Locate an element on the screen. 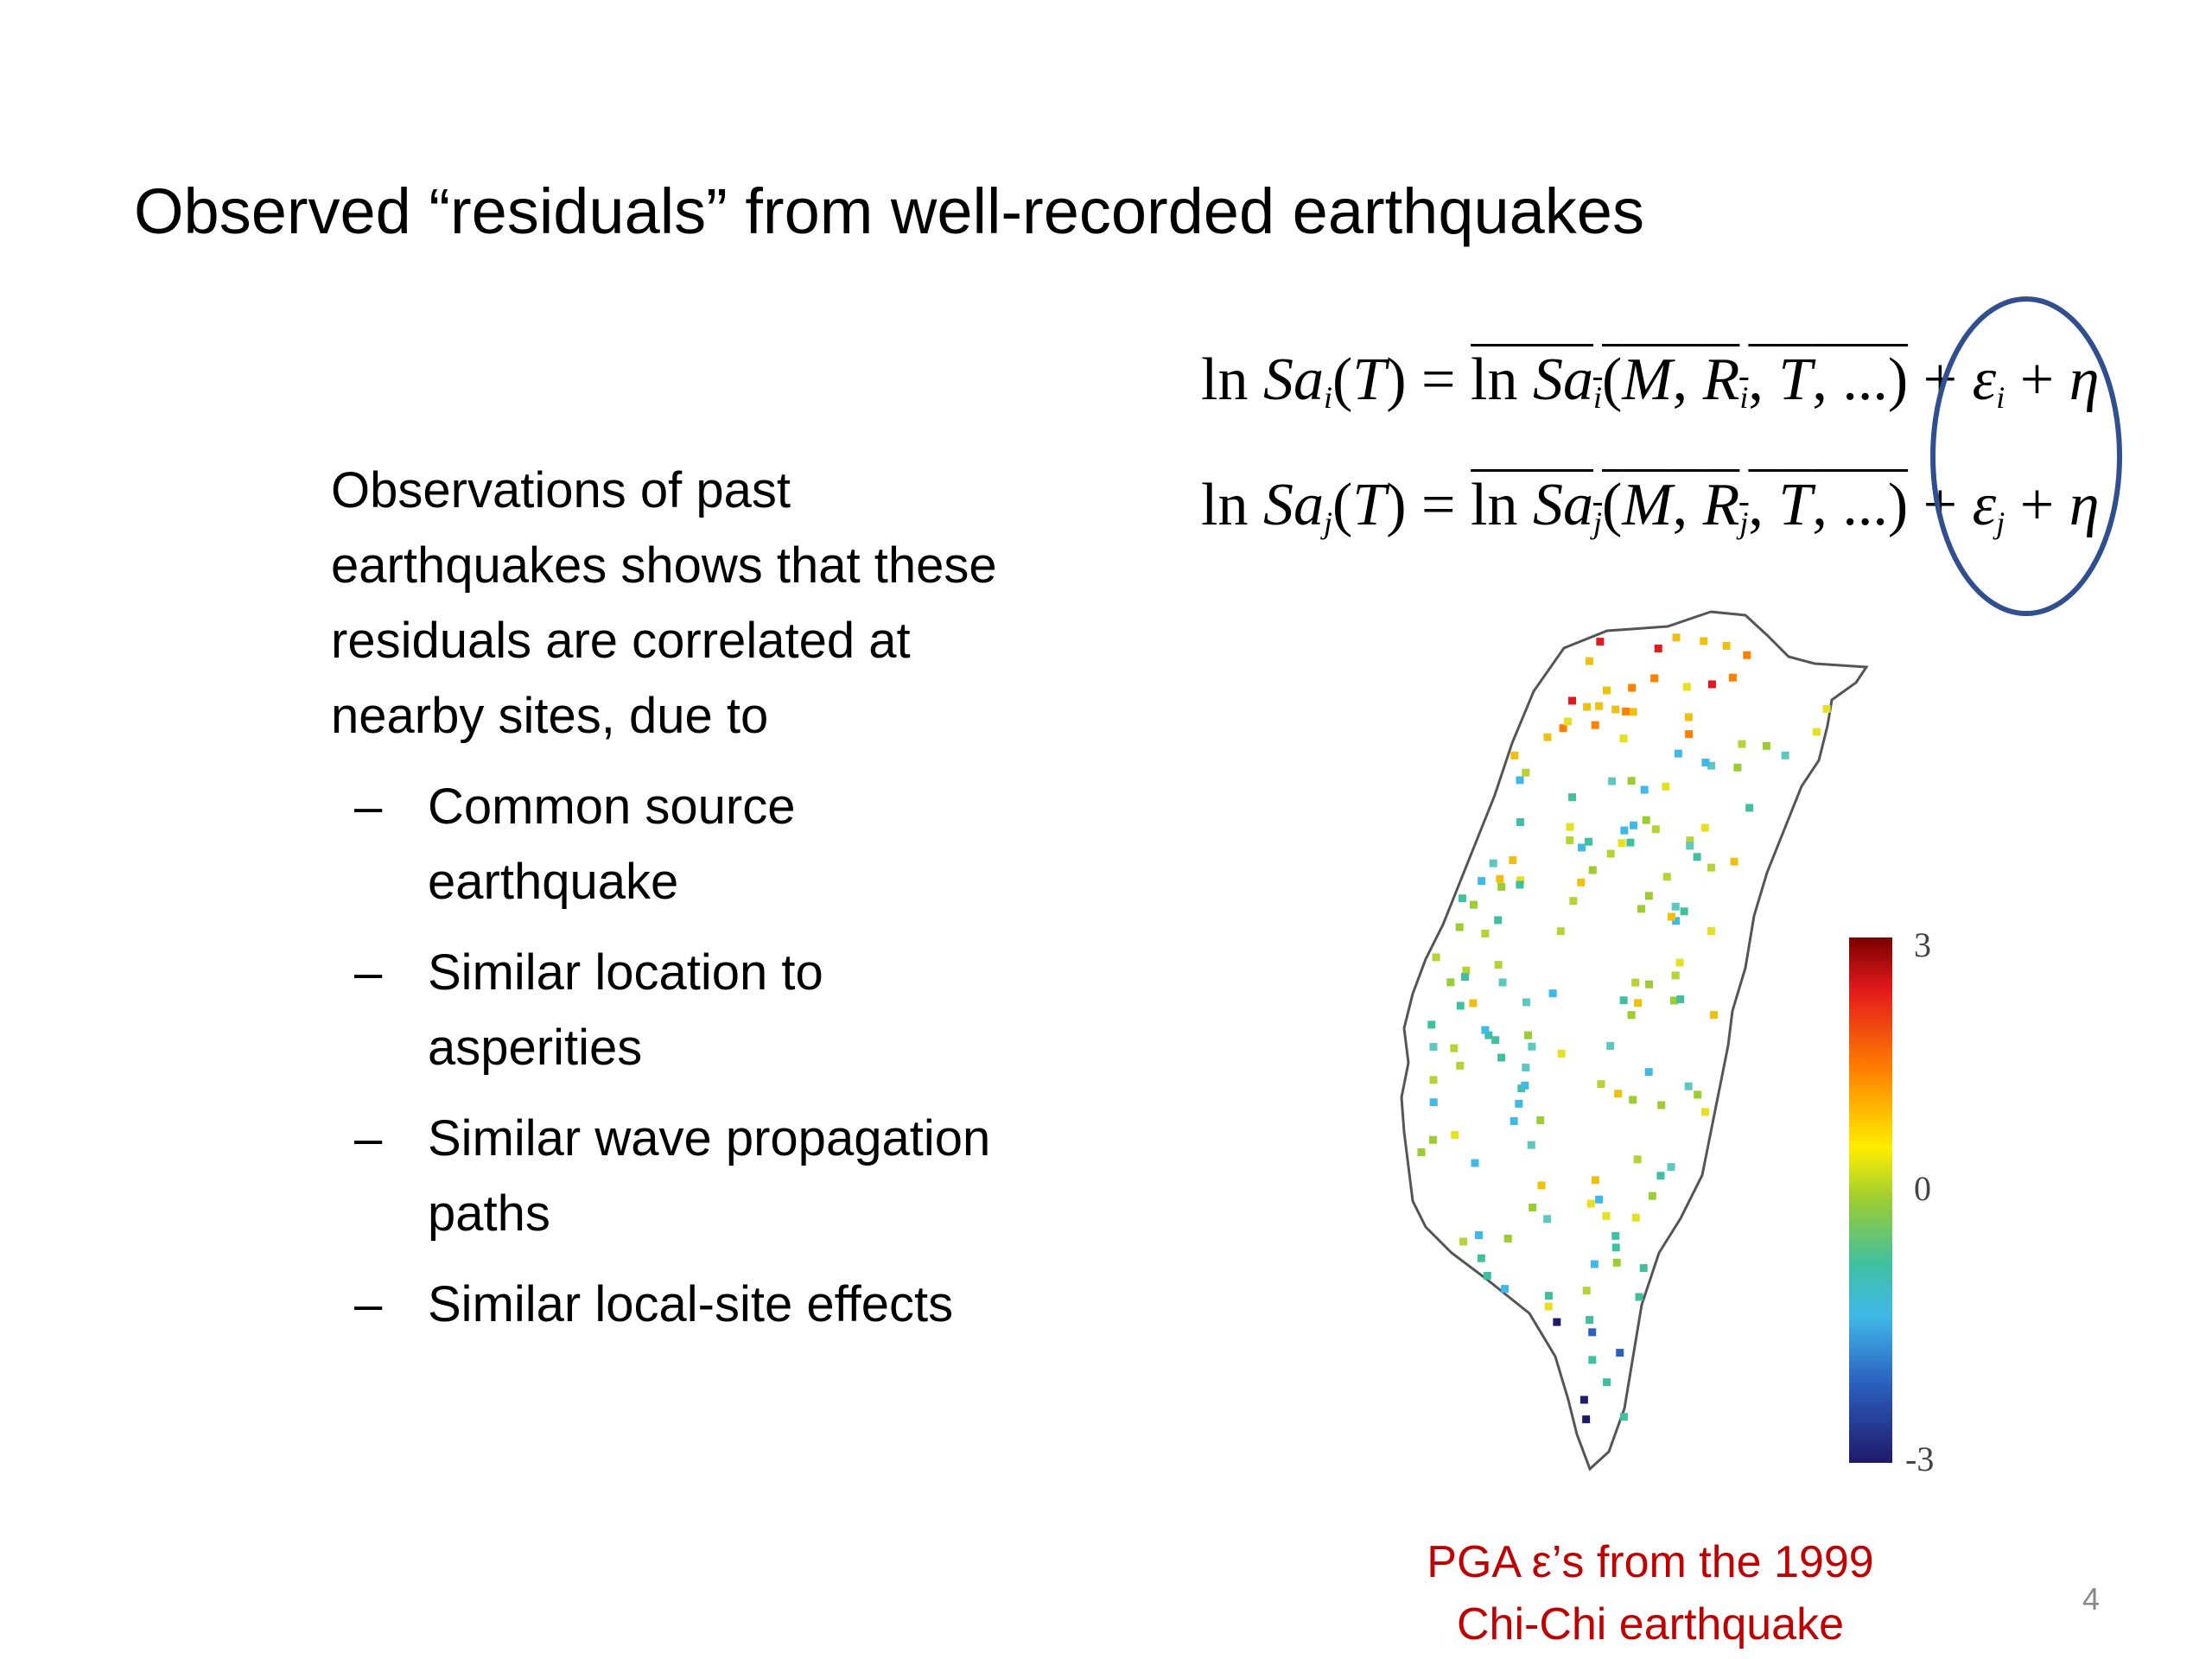 The width and height of the screenshot is (2212, 1659). bullet-text: Similar local-site effects is located at coordinates (691, 1304).